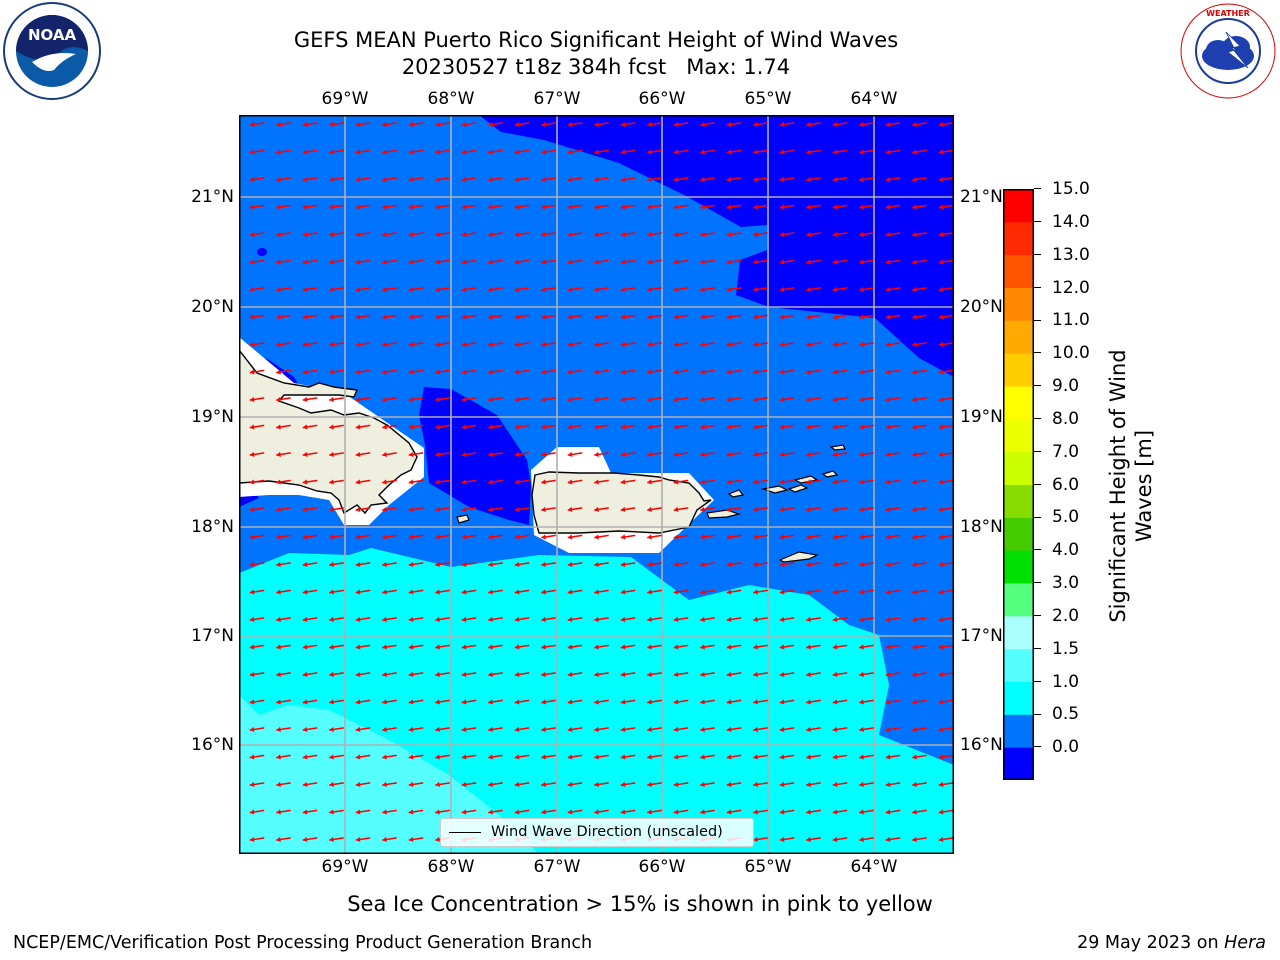  Describe the element at coordinates (1071, 353) in the screenshot. I see `colorbar-tick-label: 10.0` at that location.